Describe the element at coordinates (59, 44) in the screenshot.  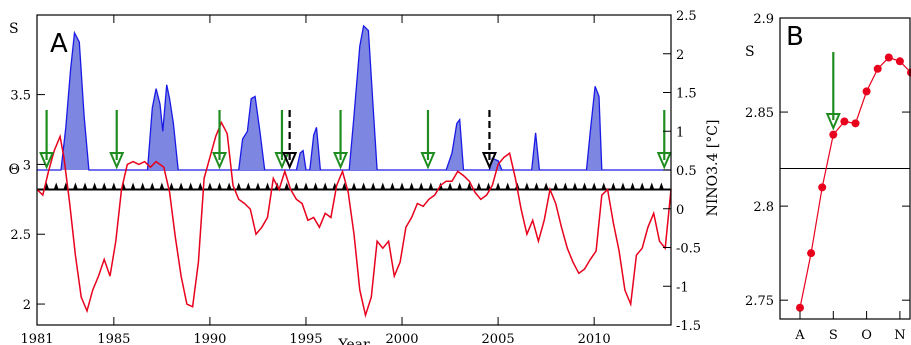
I see `panel-letter-a: A` at that location.